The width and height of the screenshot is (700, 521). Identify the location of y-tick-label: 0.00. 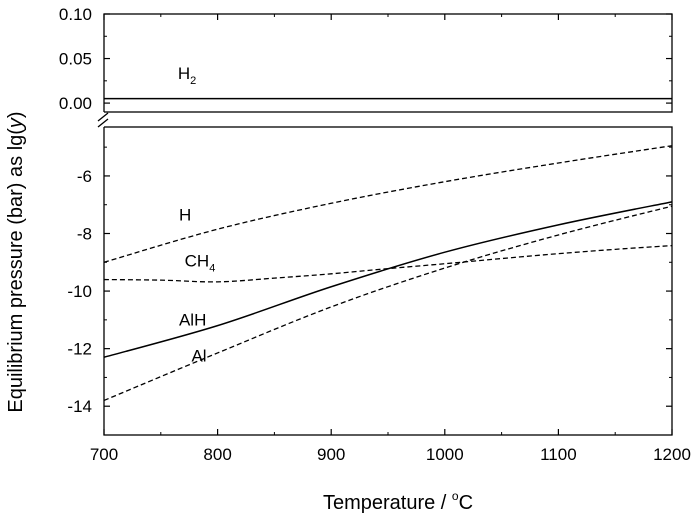
(75, 103).